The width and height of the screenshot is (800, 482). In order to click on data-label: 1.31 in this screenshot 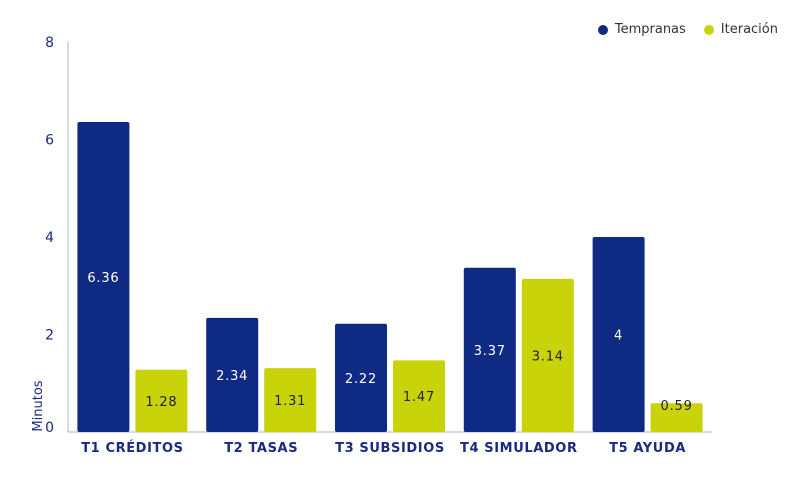, I will do `click(290, 401)`.